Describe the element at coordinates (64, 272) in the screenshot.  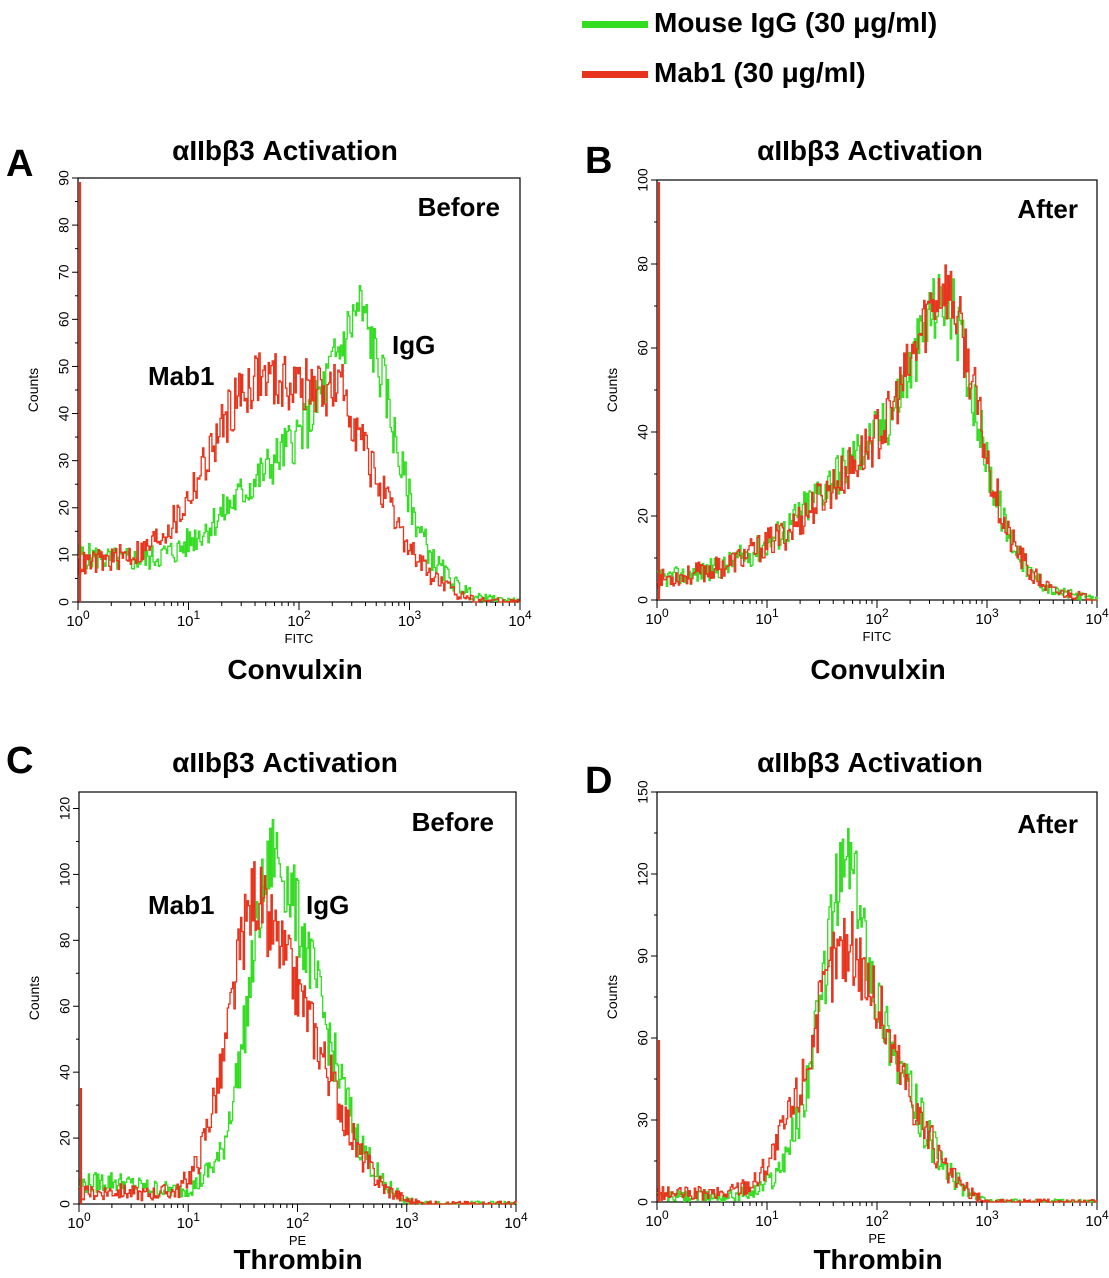
I see `y-tick-label: 70` at that location.